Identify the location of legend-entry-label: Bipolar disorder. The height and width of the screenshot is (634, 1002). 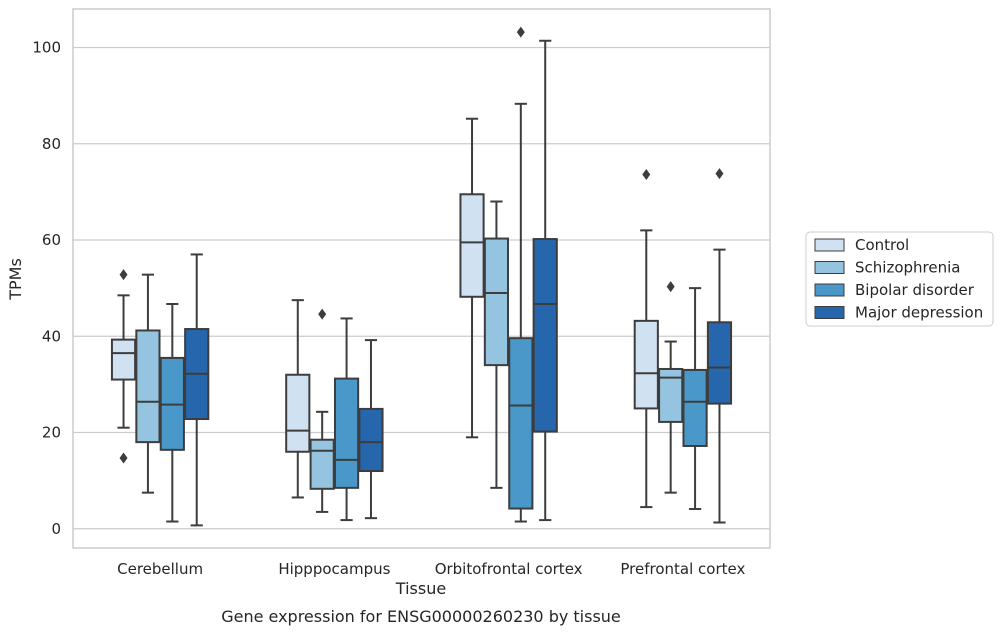
(915, 290).